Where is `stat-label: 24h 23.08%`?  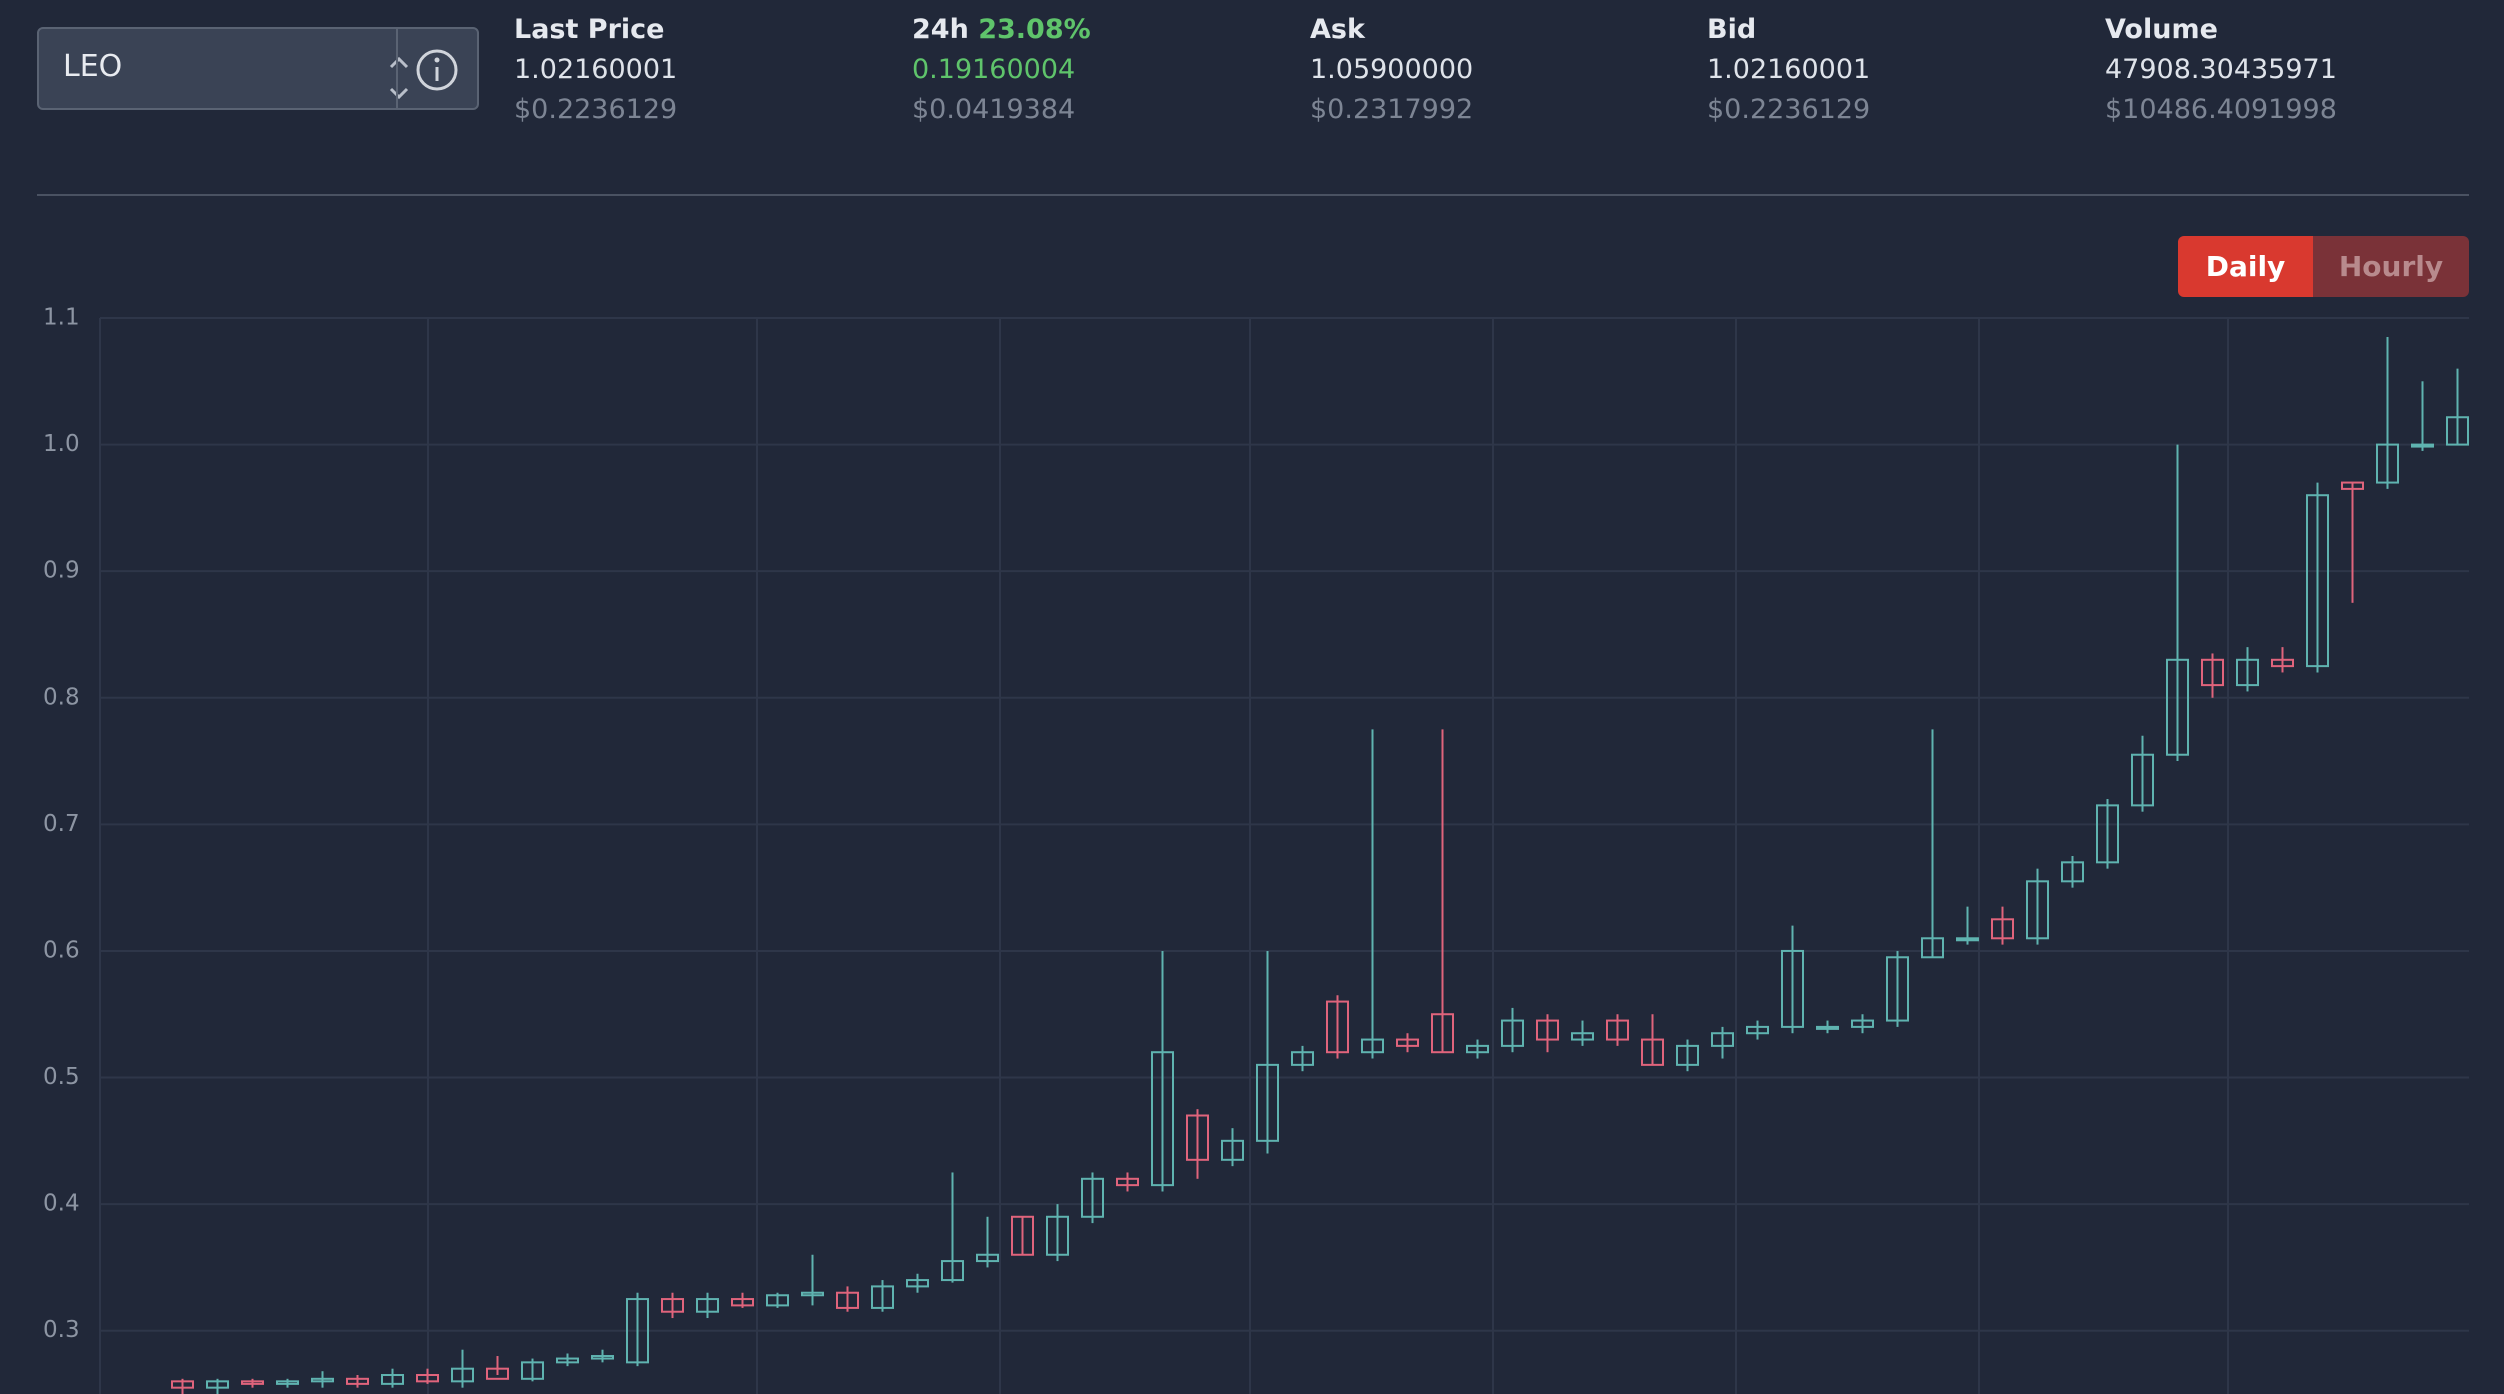 stat-label: 24h 23.08% is located at coordinates (1001, 30).